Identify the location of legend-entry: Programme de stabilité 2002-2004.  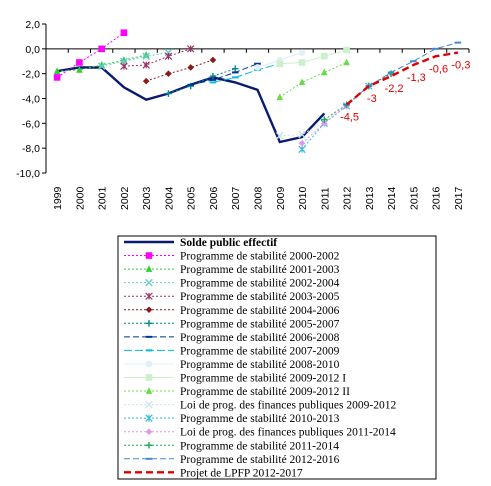
(232, 284).